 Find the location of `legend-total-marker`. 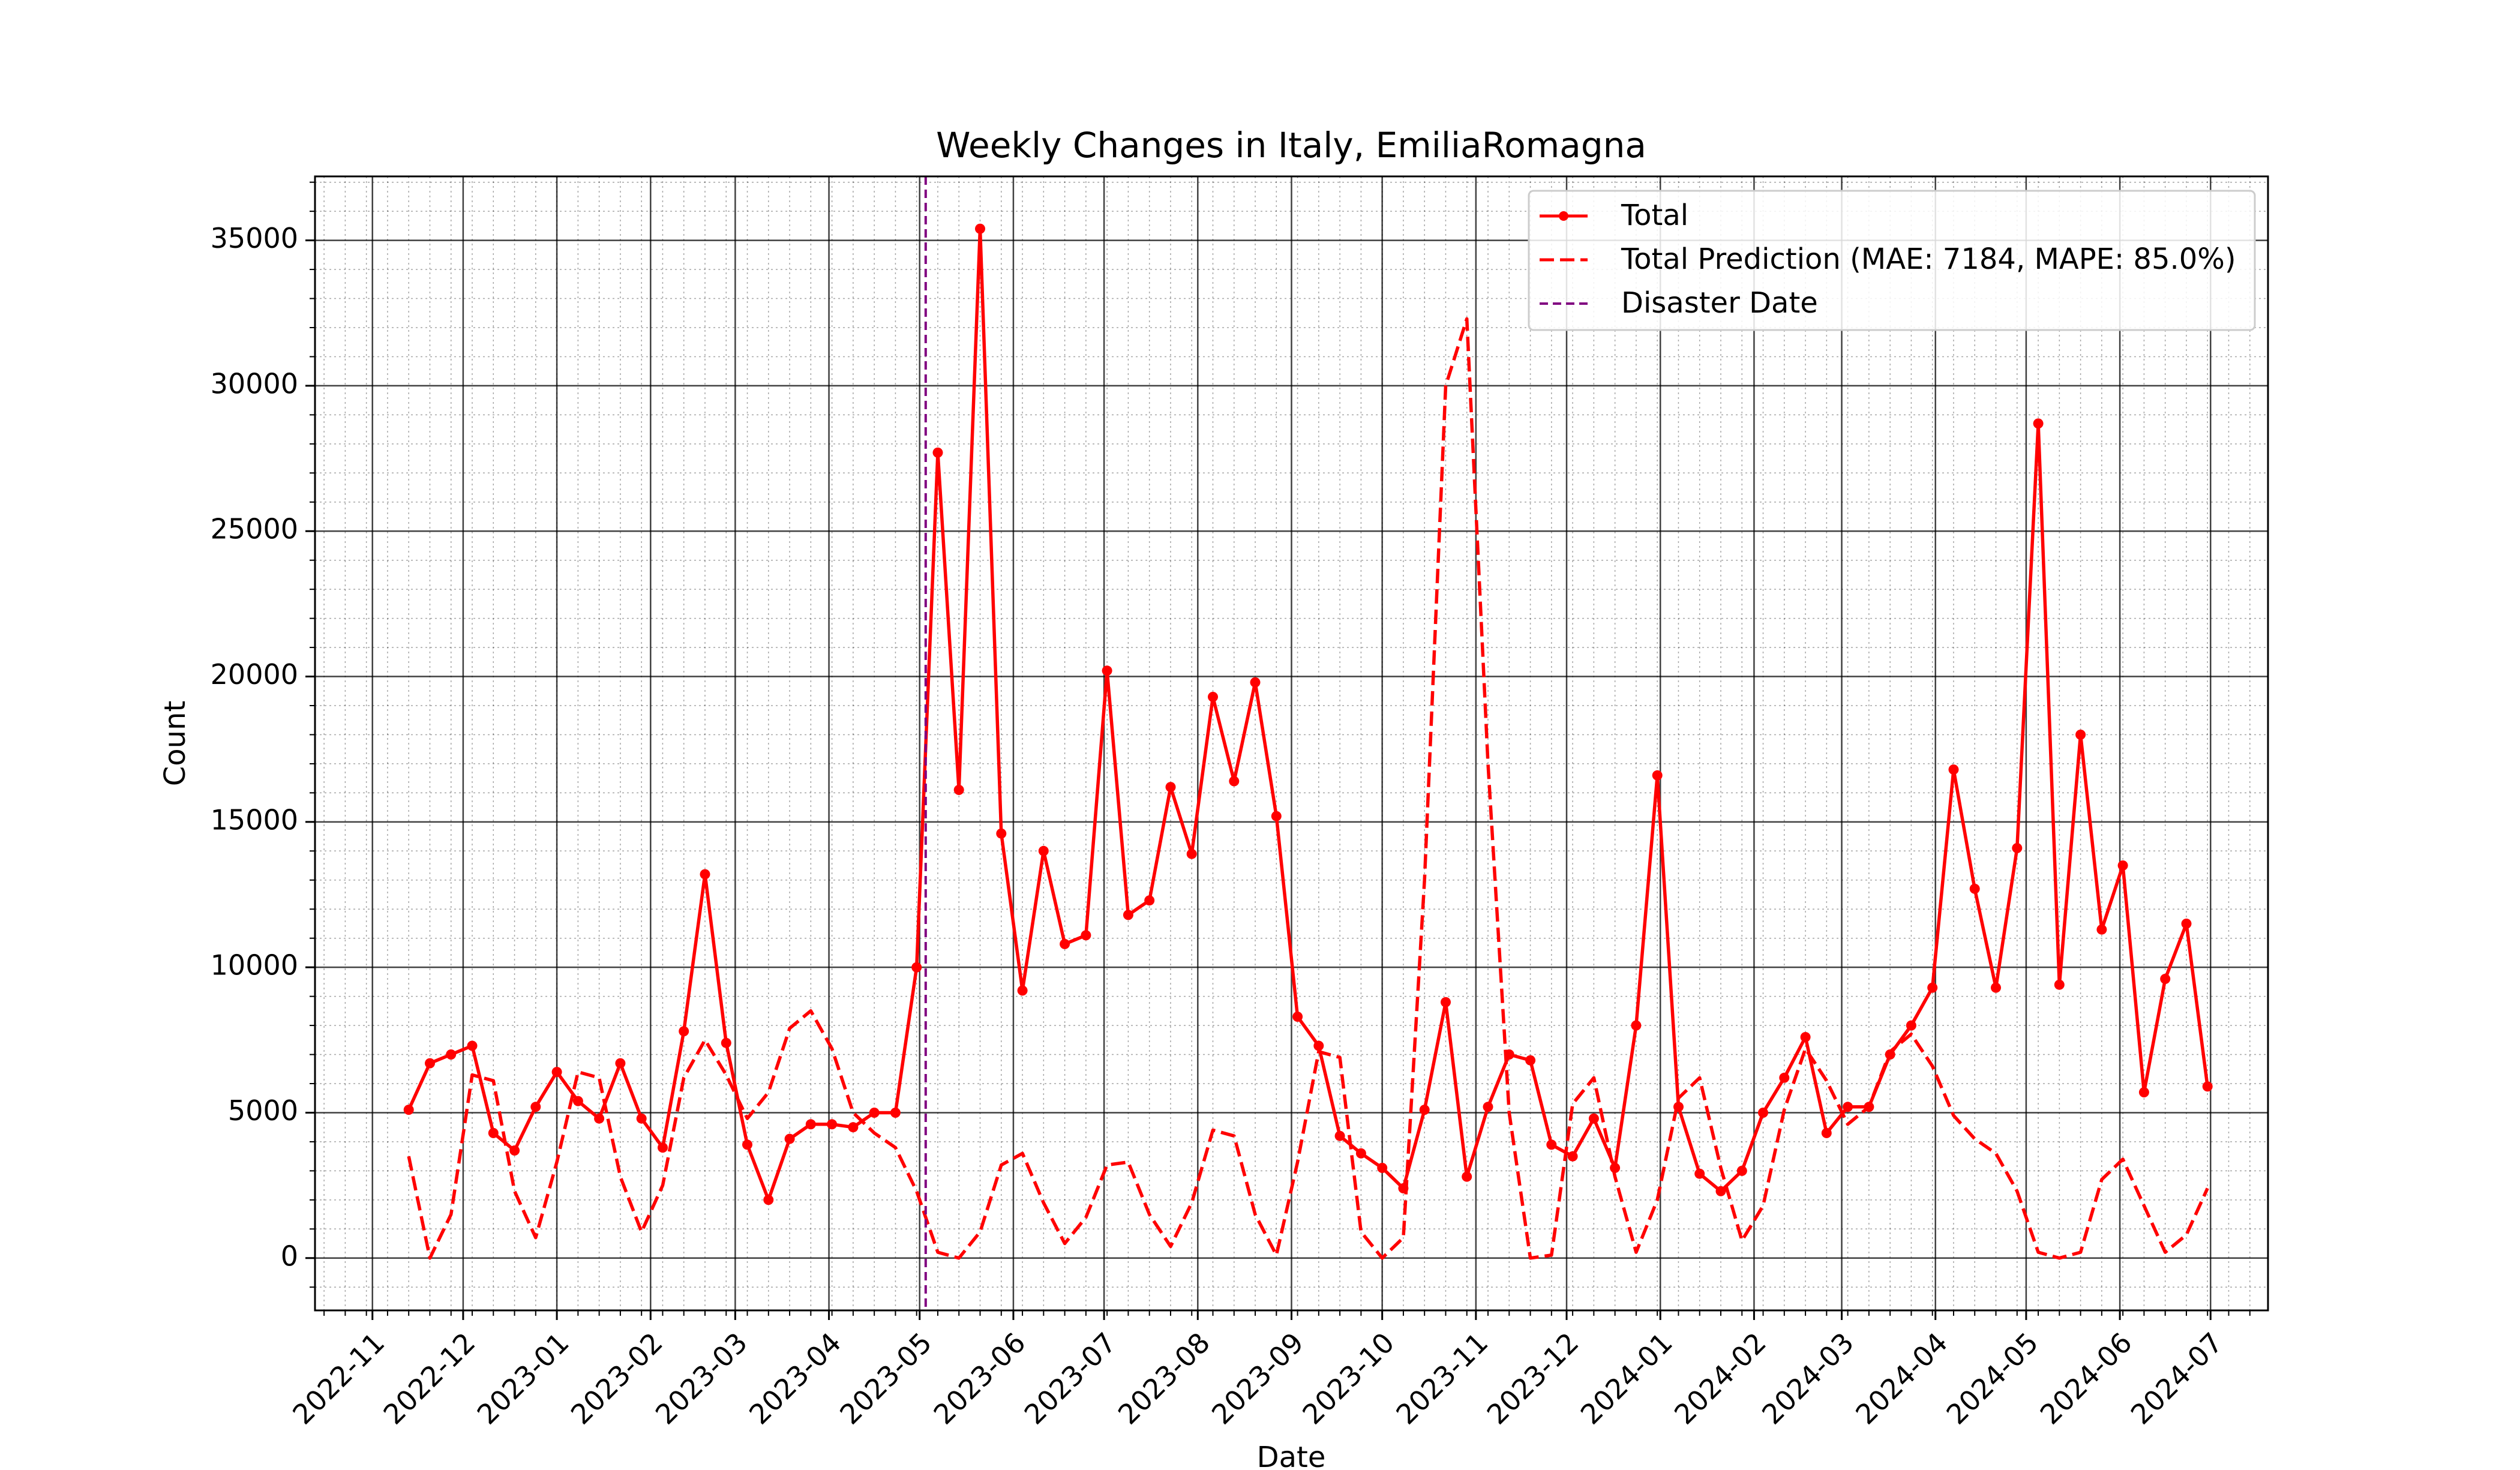

legend-total-marker is located at coordinates (1563, 216).